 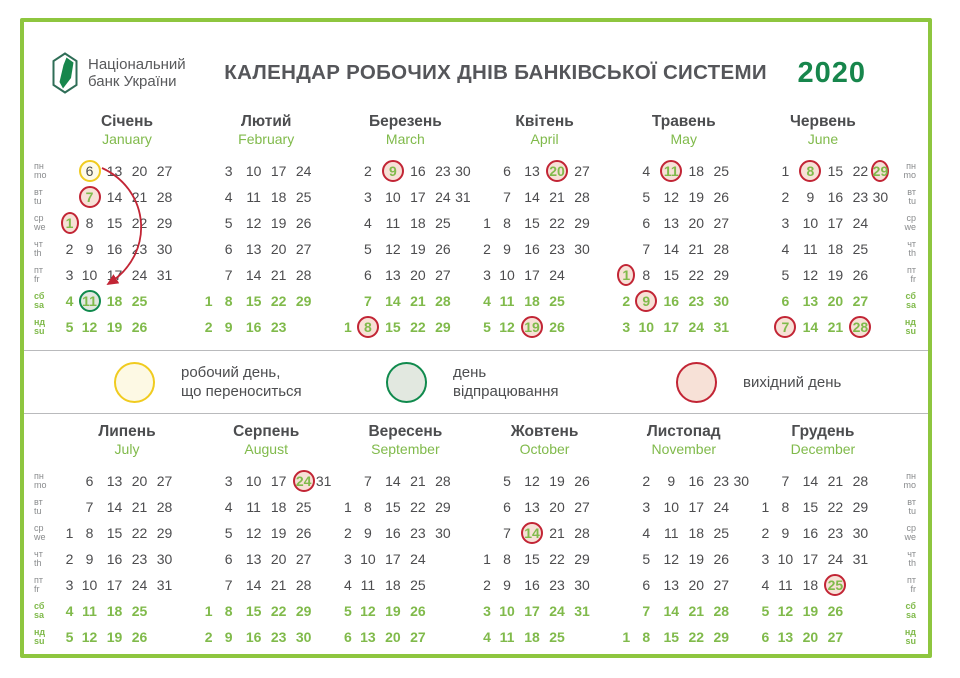 What do you see at coordinates (278, 223) in the screenshot?
I see `day-cell: 19` at bounding box center [278, 223].